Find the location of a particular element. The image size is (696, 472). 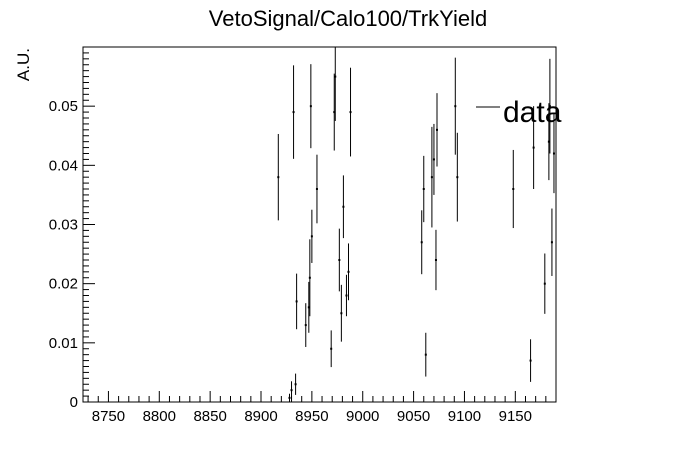

x-tick-label: 9100 is located at coordinates (464, 416).